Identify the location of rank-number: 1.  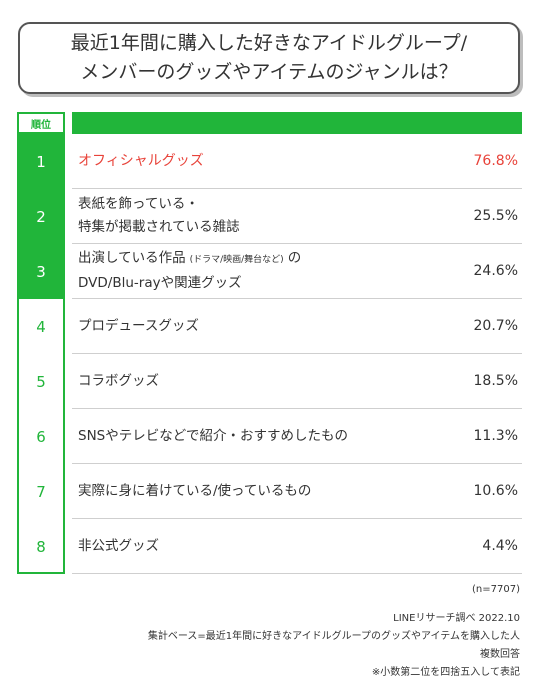
(41, 161).